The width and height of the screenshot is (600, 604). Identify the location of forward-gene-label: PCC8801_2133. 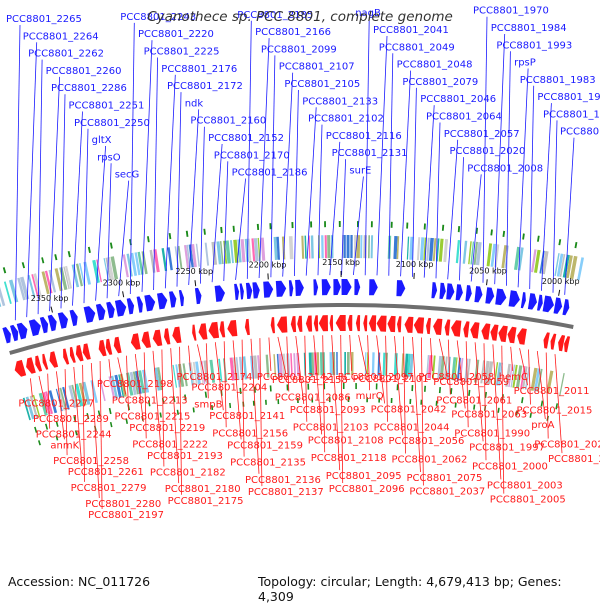
(340, 101).